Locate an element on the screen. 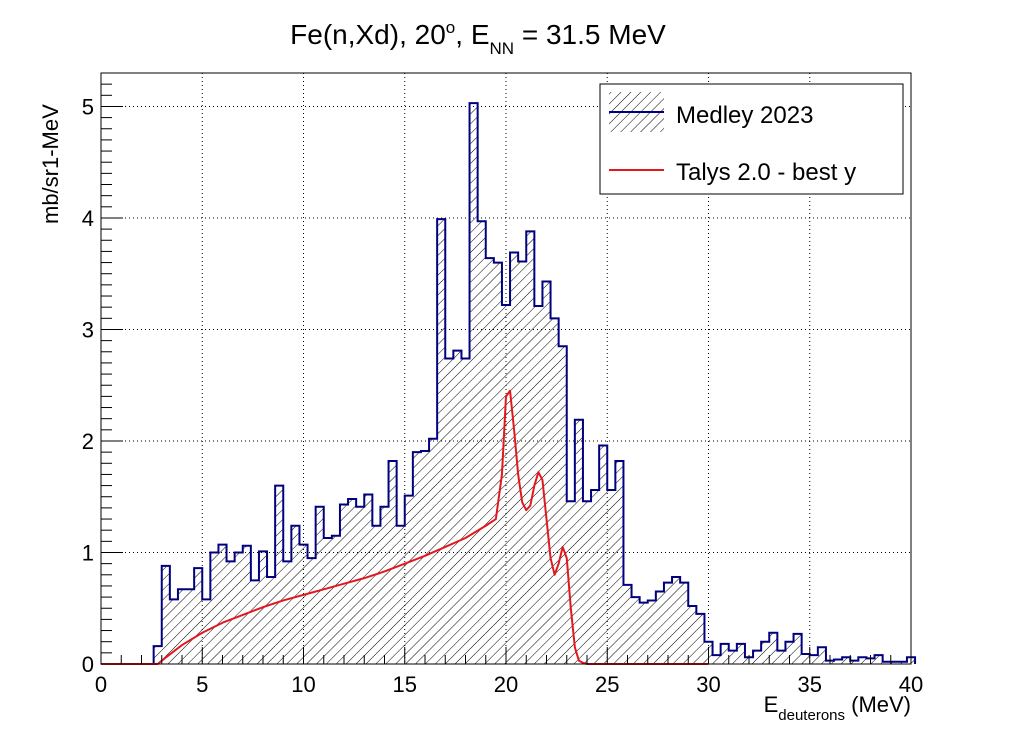 The width and height of the screenshot is (1012, 738). y-tick-label: 3 is located at coordinates (88, 329).